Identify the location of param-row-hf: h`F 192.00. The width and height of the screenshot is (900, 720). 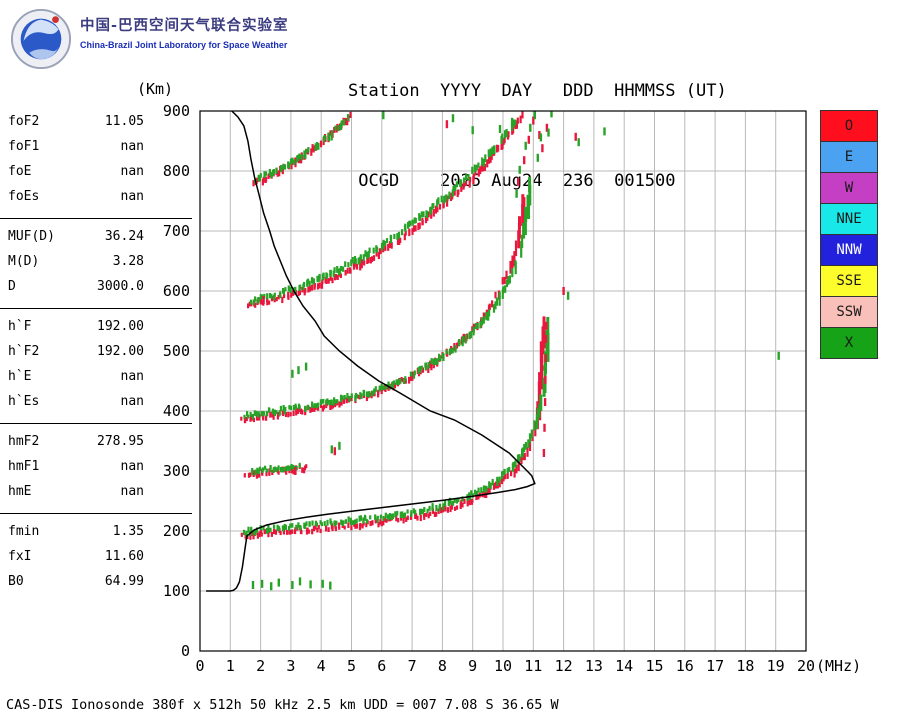
(76, 326).